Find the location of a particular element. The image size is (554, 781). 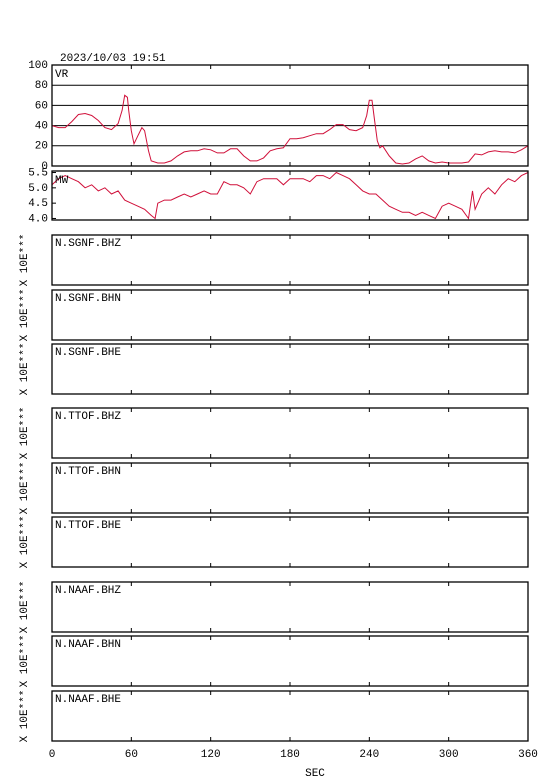

y-tick-label: 60 is located at coordinates (41, 106).